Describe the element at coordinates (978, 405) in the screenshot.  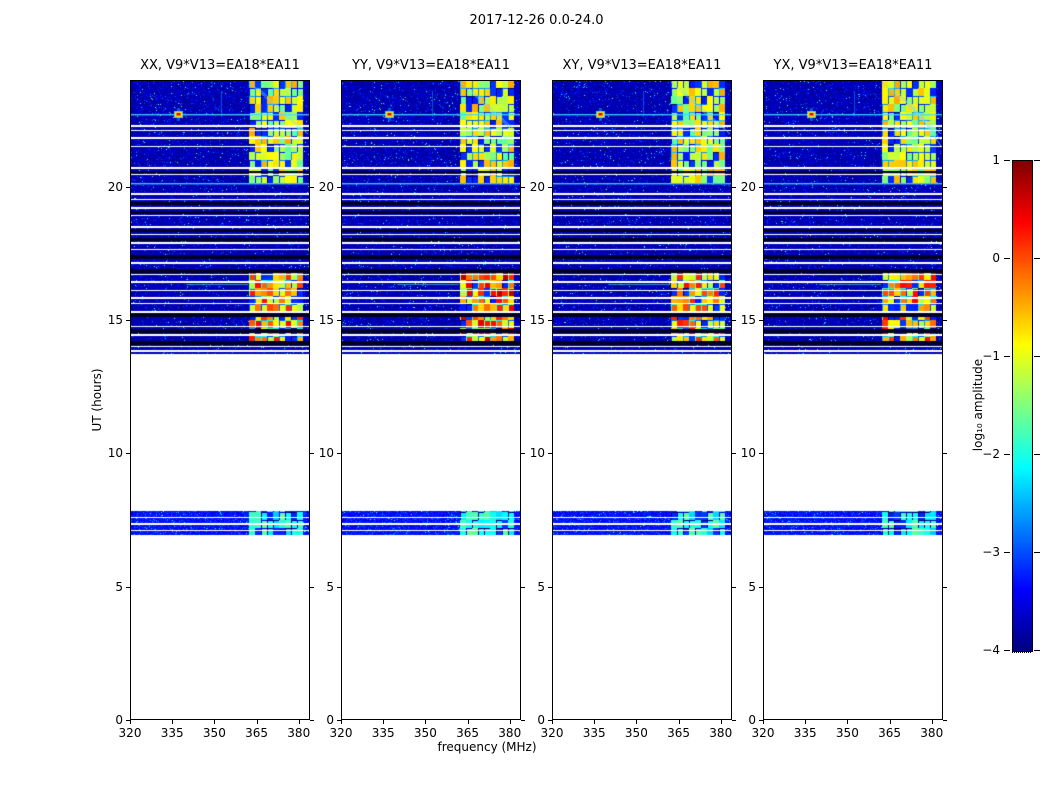
I see `colorbar-label: log₁₀ amplitude` at that location.